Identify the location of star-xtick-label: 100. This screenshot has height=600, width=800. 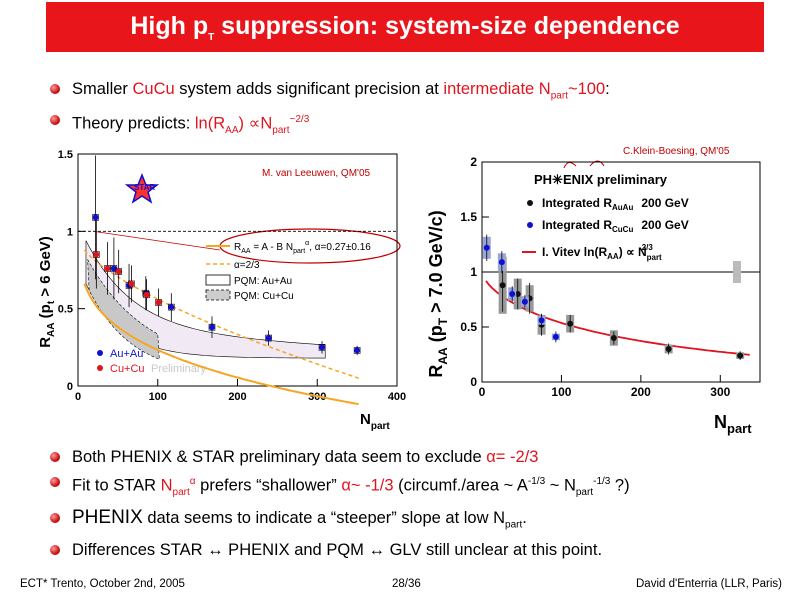
(158, 397).